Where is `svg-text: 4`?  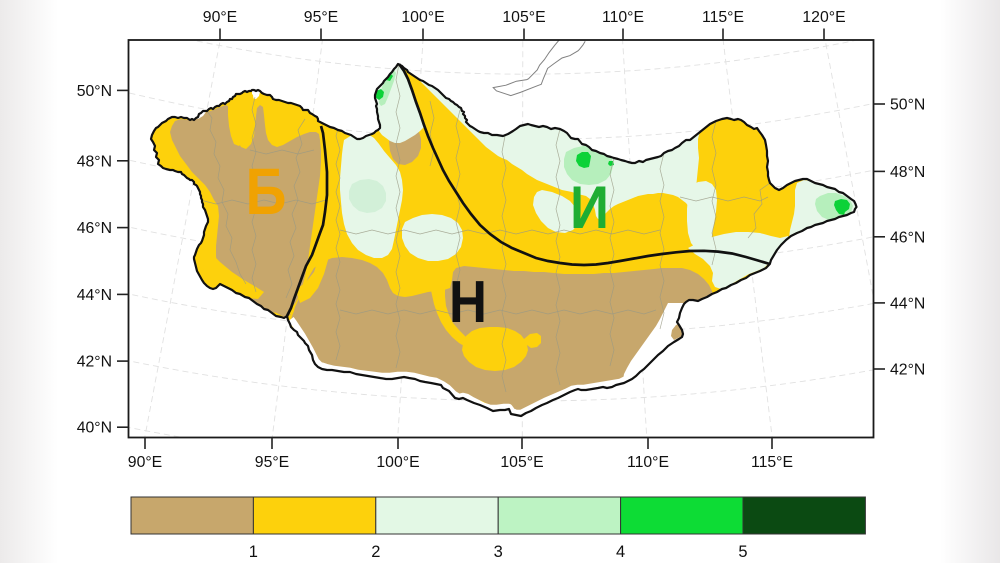
svg-text: 4 is located at coordinates (620, 552).